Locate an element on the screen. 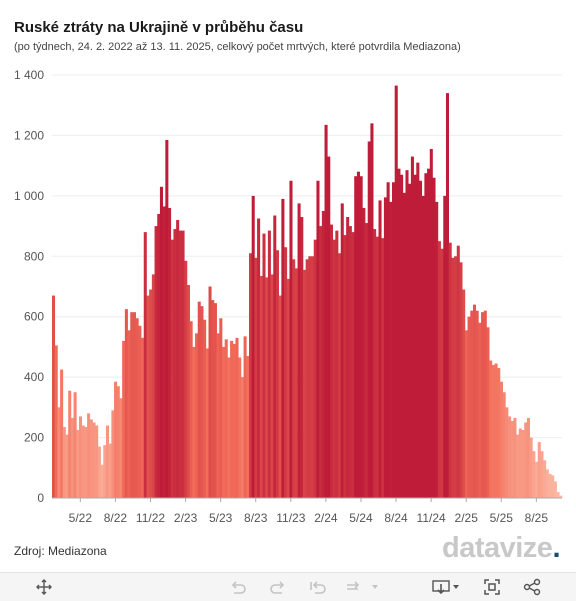  share-icon is located at coordinates (532, 587).